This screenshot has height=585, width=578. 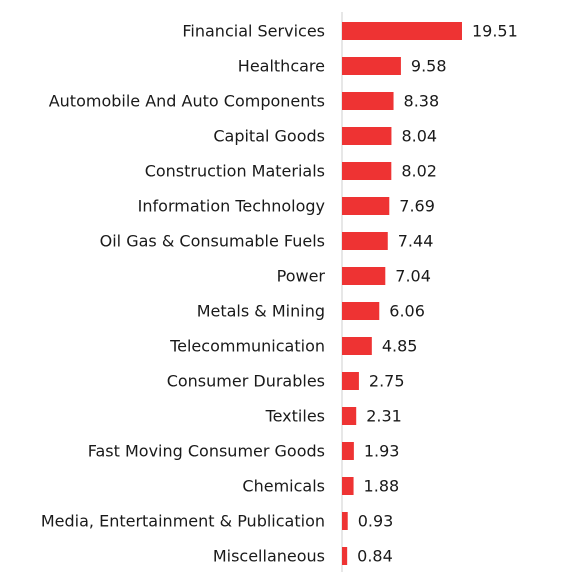 I want to click on value-label: 7.04, so click(x=413, y=276).